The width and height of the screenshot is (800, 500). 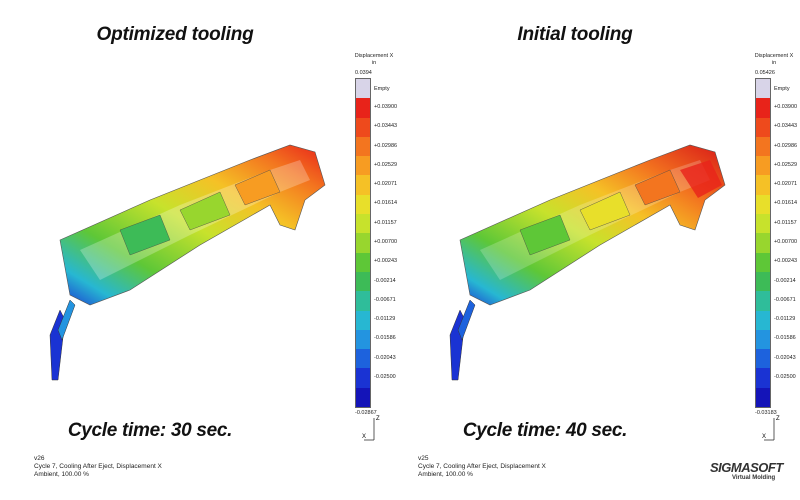 What do you see at coordinates (754, 478) in the screenshot?
I see `logo-tagline: Virtual Molding` at bounding box center [754, 478].